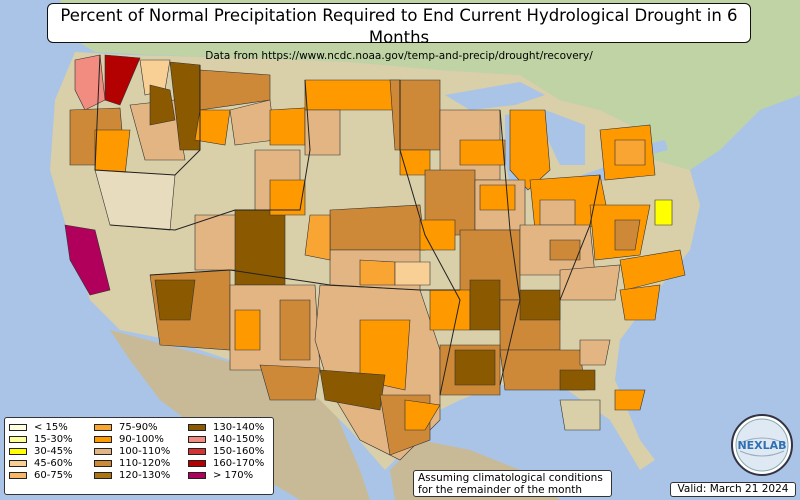 The image size is (800, 500). I want to click on legend-item: 150-160%, so click(226, 451).